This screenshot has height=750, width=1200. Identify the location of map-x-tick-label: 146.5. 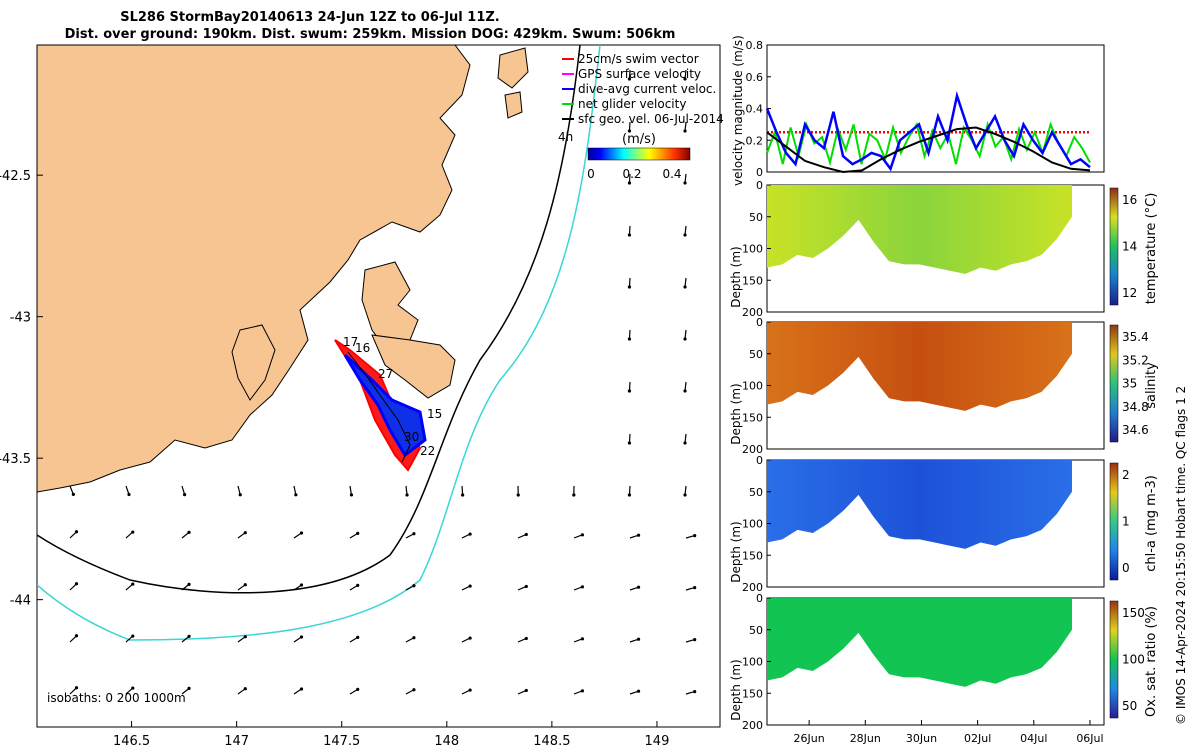
(131, 741).